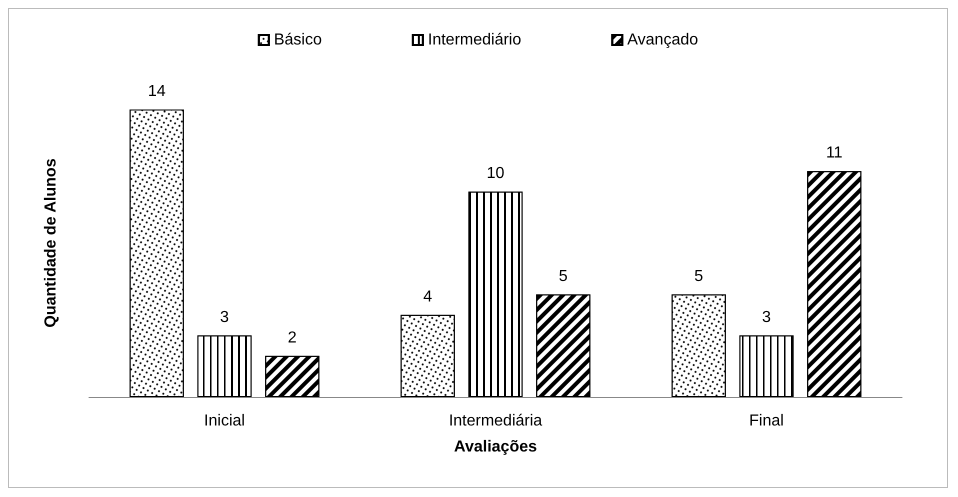 The height and width of the screenshot is (497, 958). I want to click on legend-label: Intermediário, so click(475, 40).